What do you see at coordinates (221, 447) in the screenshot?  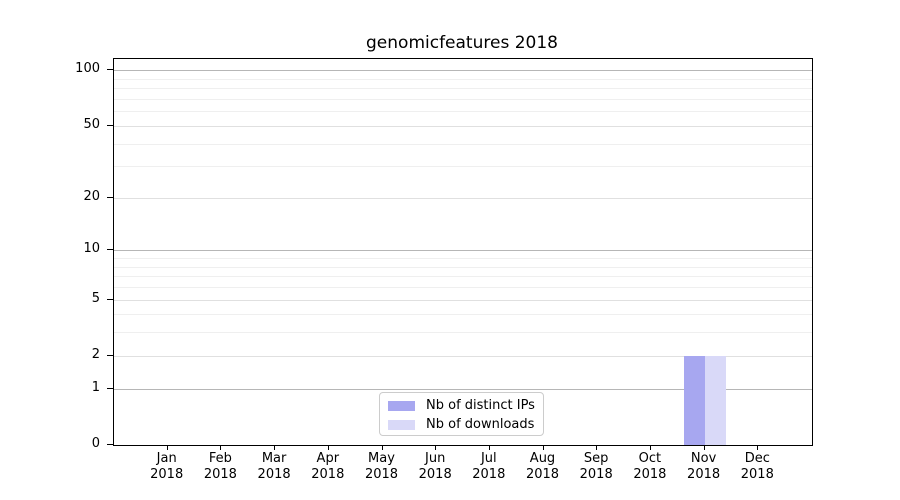 I see `x-tick-mark-feb-2018` at bounding box center [221, 447].